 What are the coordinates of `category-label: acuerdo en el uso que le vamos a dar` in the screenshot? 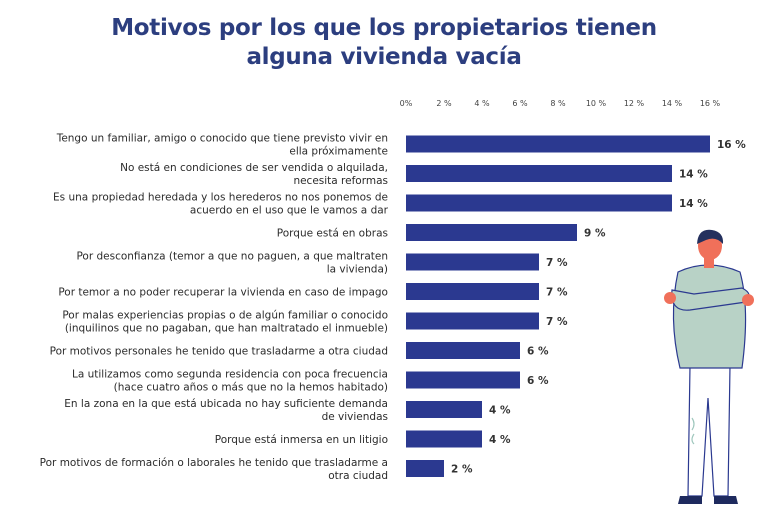 It's located at (289, 211).